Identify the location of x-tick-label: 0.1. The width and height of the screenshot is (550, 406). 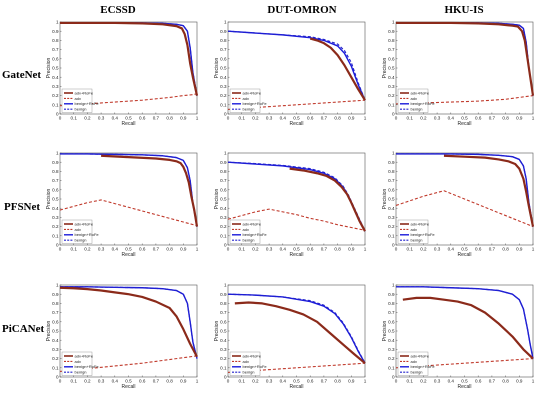
(242, 118).